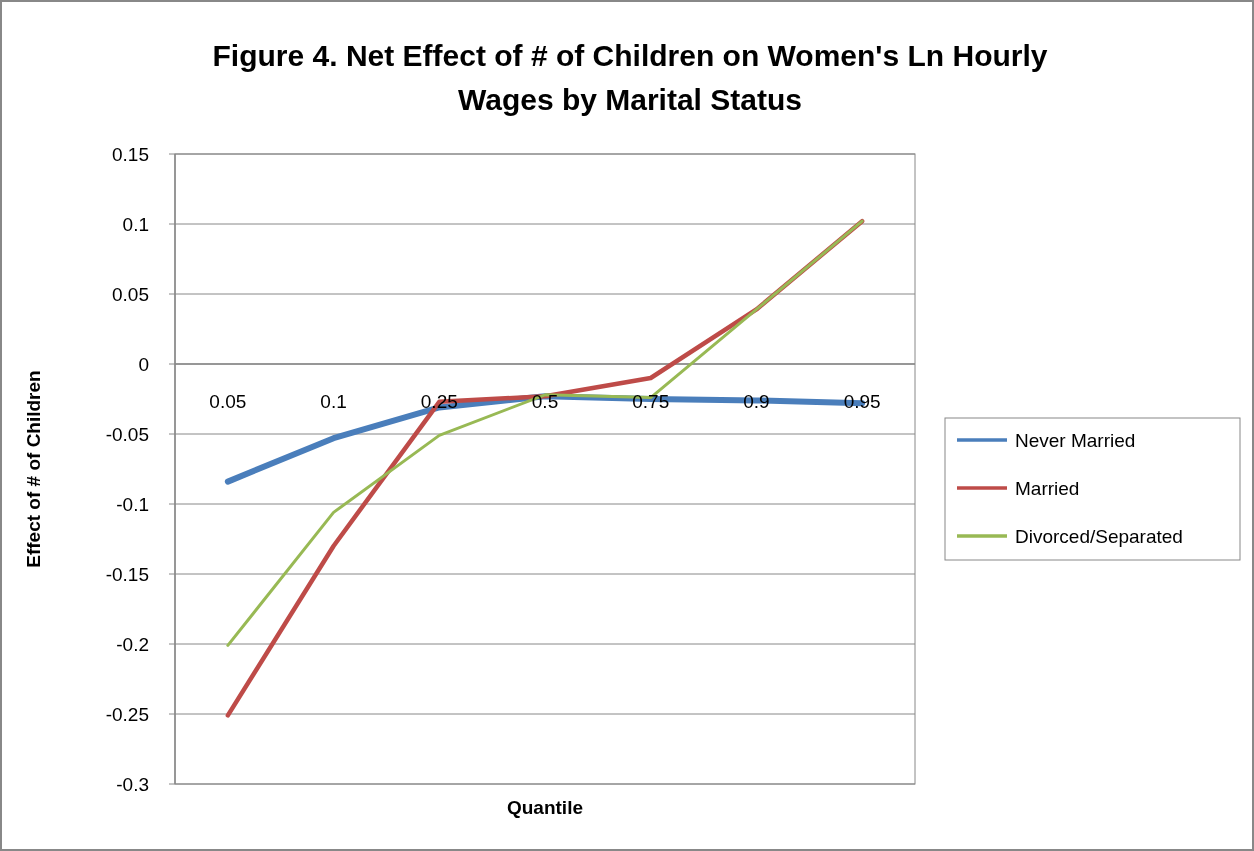 Image resolution: width=1254 pixels, height=851 pixels. I want to click on x-tick-label: 0.95, so click(862, 401).